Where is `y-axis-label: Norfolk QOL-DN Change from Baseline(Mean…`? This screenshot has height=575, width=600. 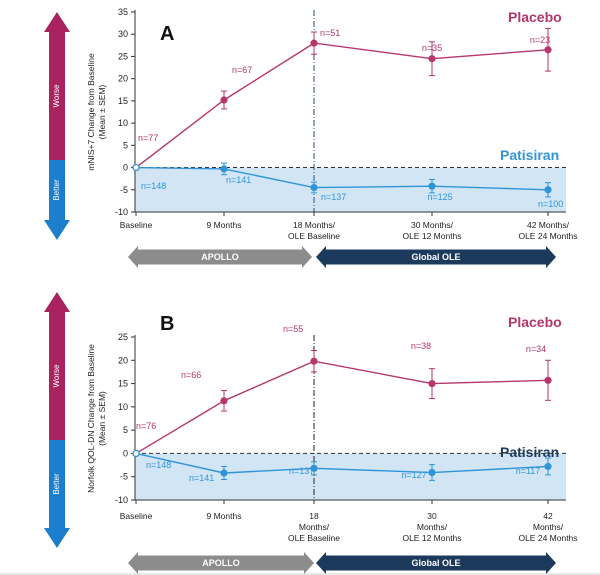 y-axis-label: Norfolk QOL-DN Change from Baseline(Mean… is located at coordinates (96, 418).